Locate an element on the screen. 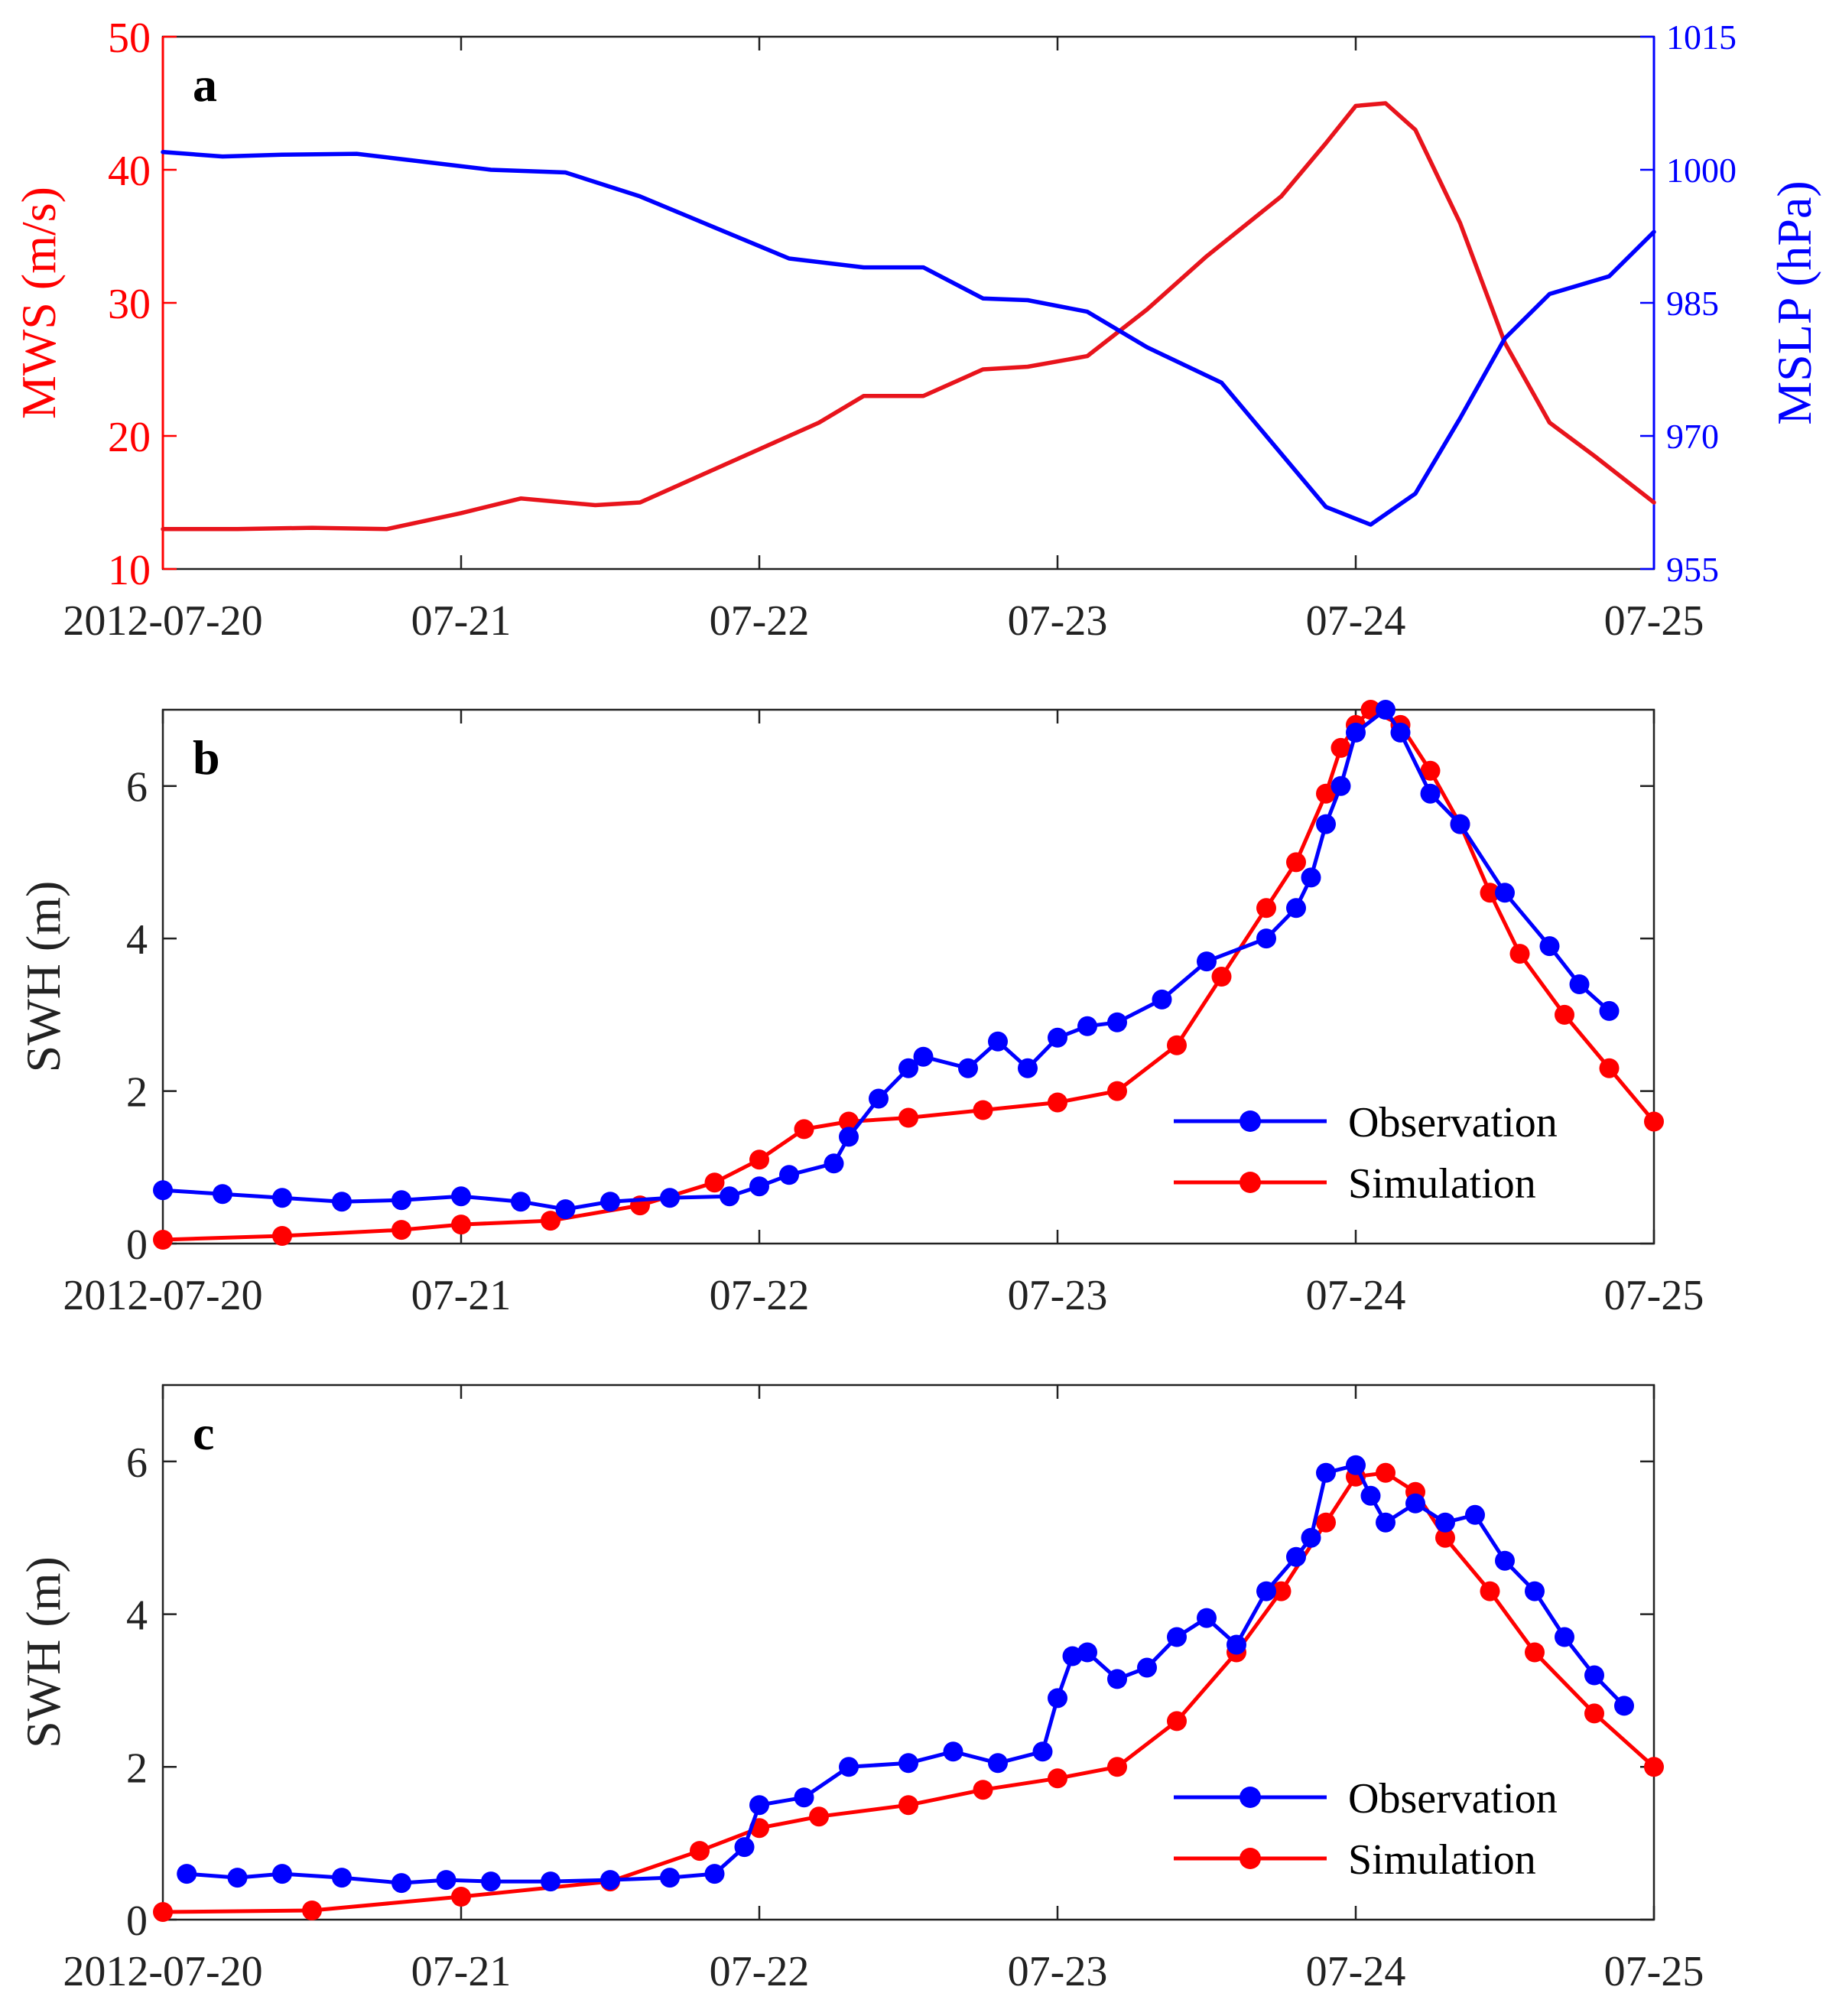 This screenshot has width=1839, height=2016. legend-marker-observation is located at coordinates (1250, 1798).